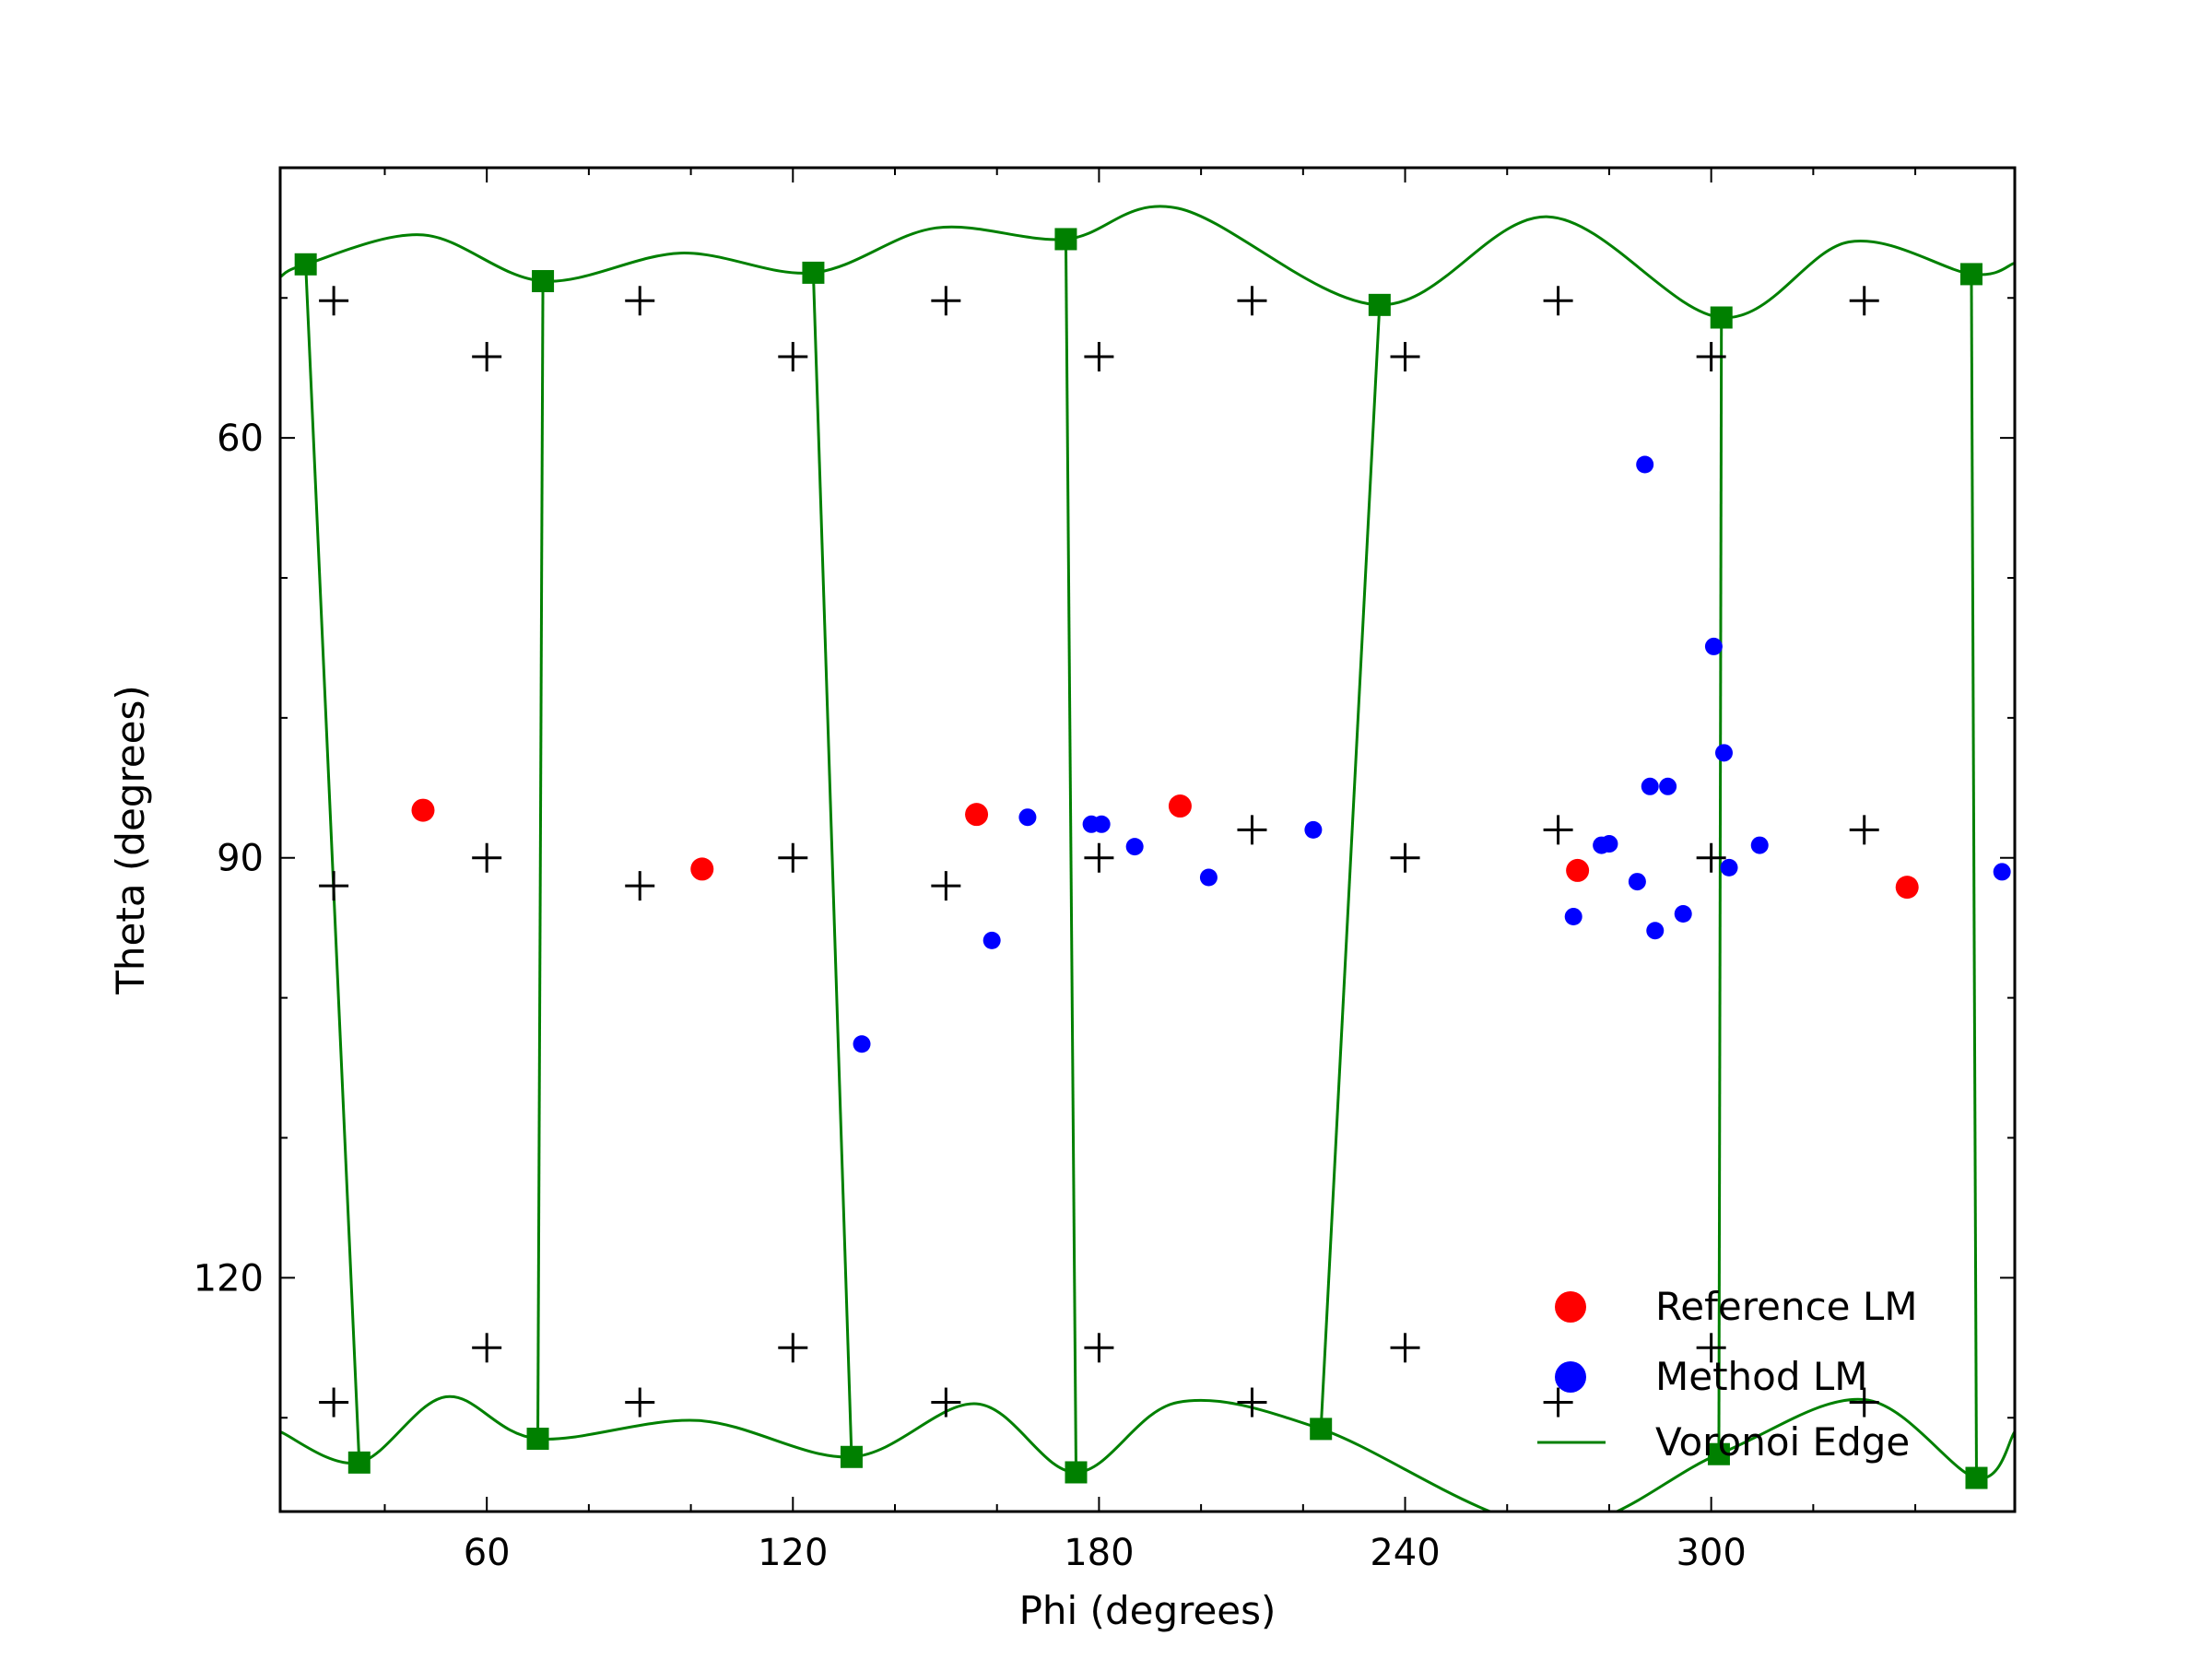  Describe the element at coordinates (793, 1553) in the screenshot. I see `x-tick-label: 120` at that location.